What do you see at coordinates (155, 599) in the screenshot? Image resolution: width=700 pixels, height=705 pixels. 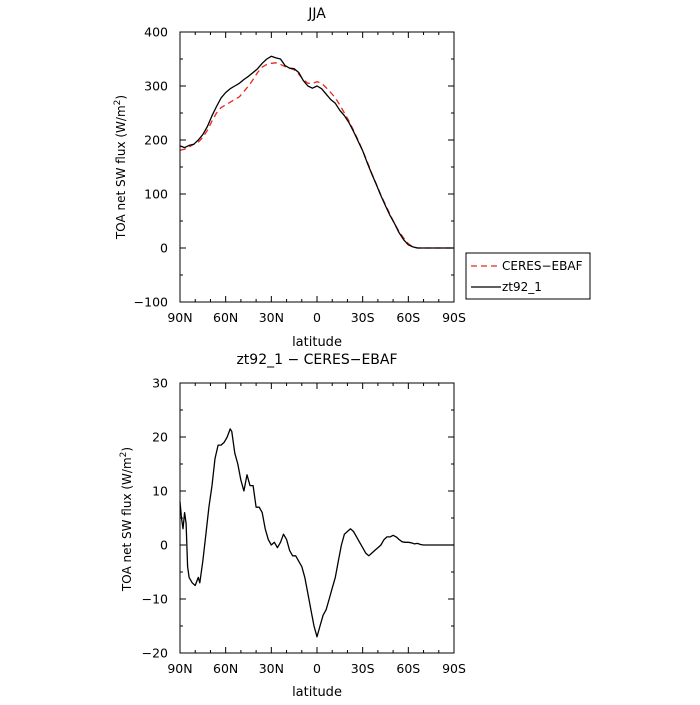 I see `y-tick-label-bottom: −10` at bounding box center [155, 599].